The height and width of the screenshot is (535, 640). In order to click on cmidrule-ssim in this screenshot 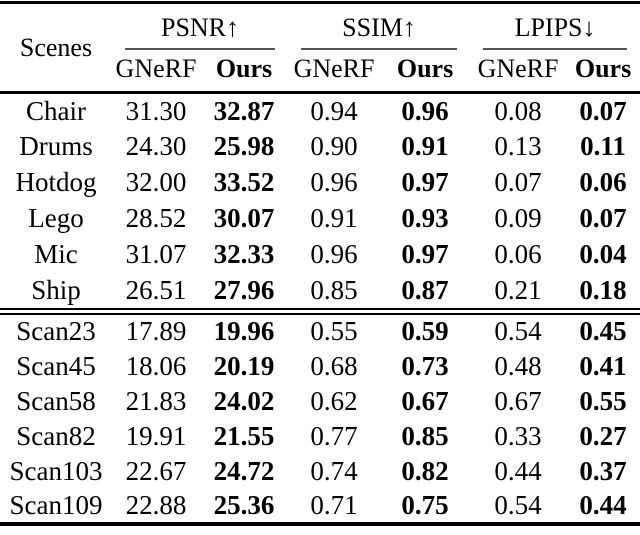, I will do `click(379, 49)`.